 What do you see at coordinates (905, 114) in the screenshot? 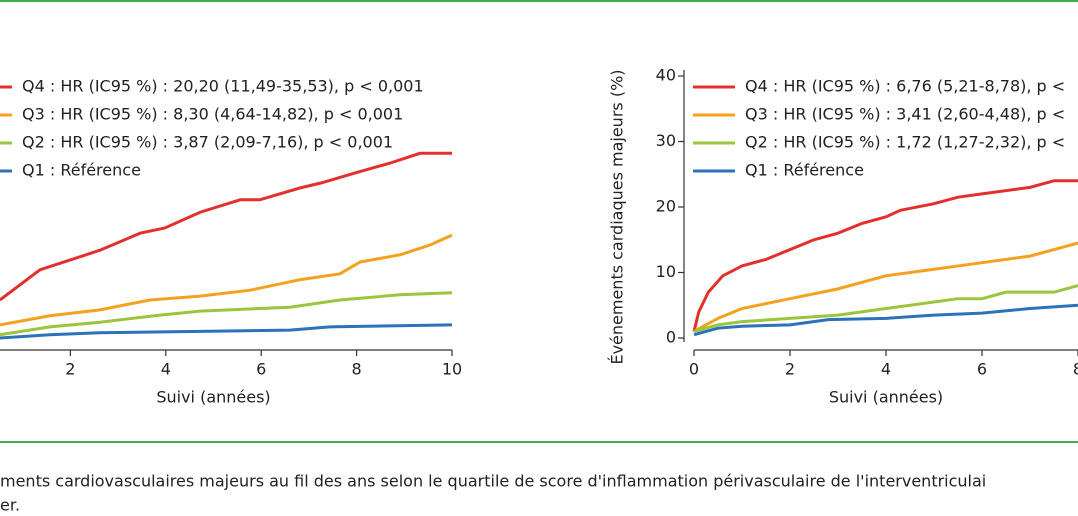
I see `legend-label: Q3 : HR (IC95 %) : 3,41 (2,60-4,48), p <` at bounding box center [905, 114].